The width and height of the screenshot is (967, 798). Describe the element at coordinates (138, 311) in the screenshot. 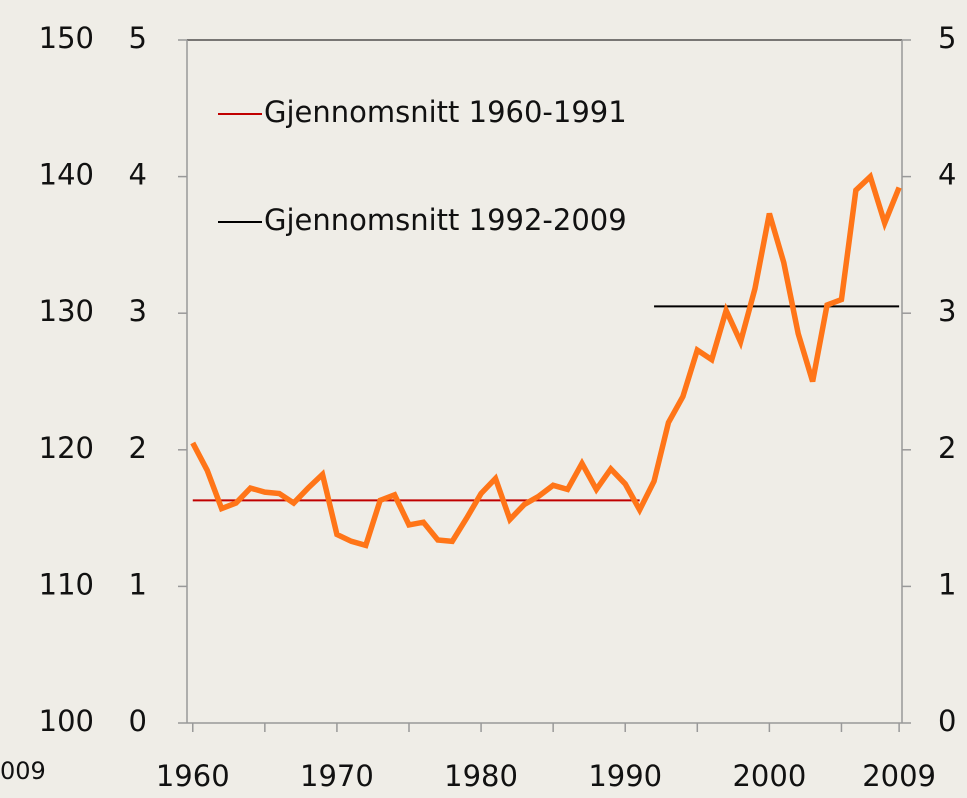

I see `y-tick-label: 3` at that location.